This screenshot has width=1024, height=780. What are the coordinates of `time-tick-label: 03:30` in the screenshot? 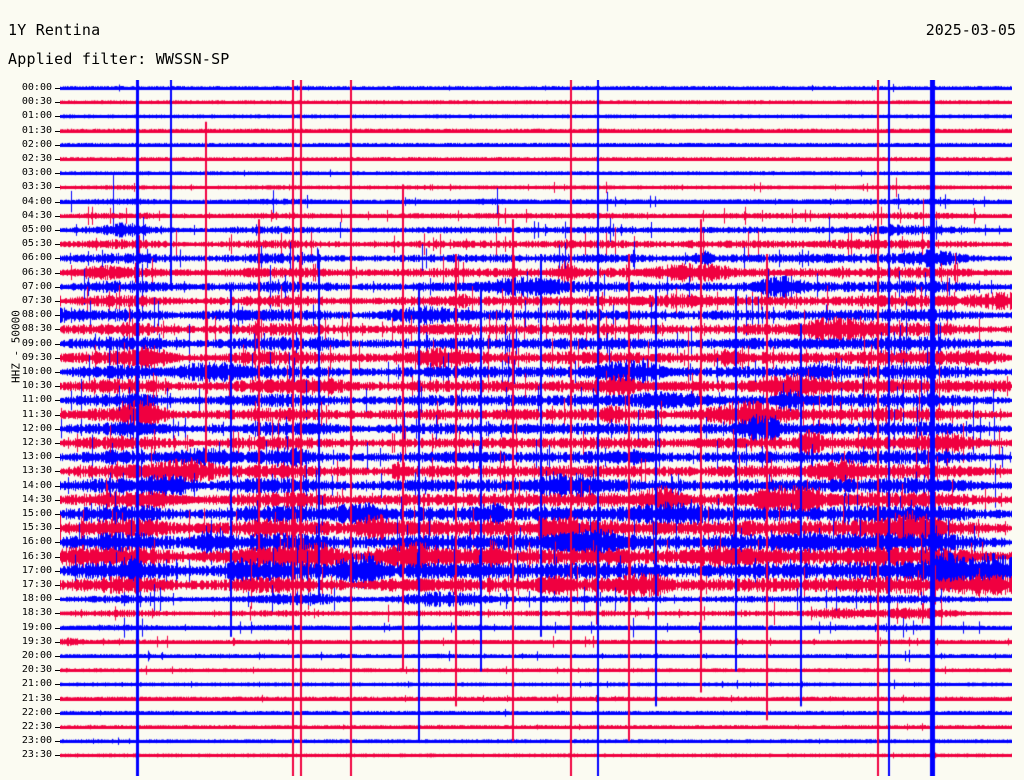 It's located at (36, 187).